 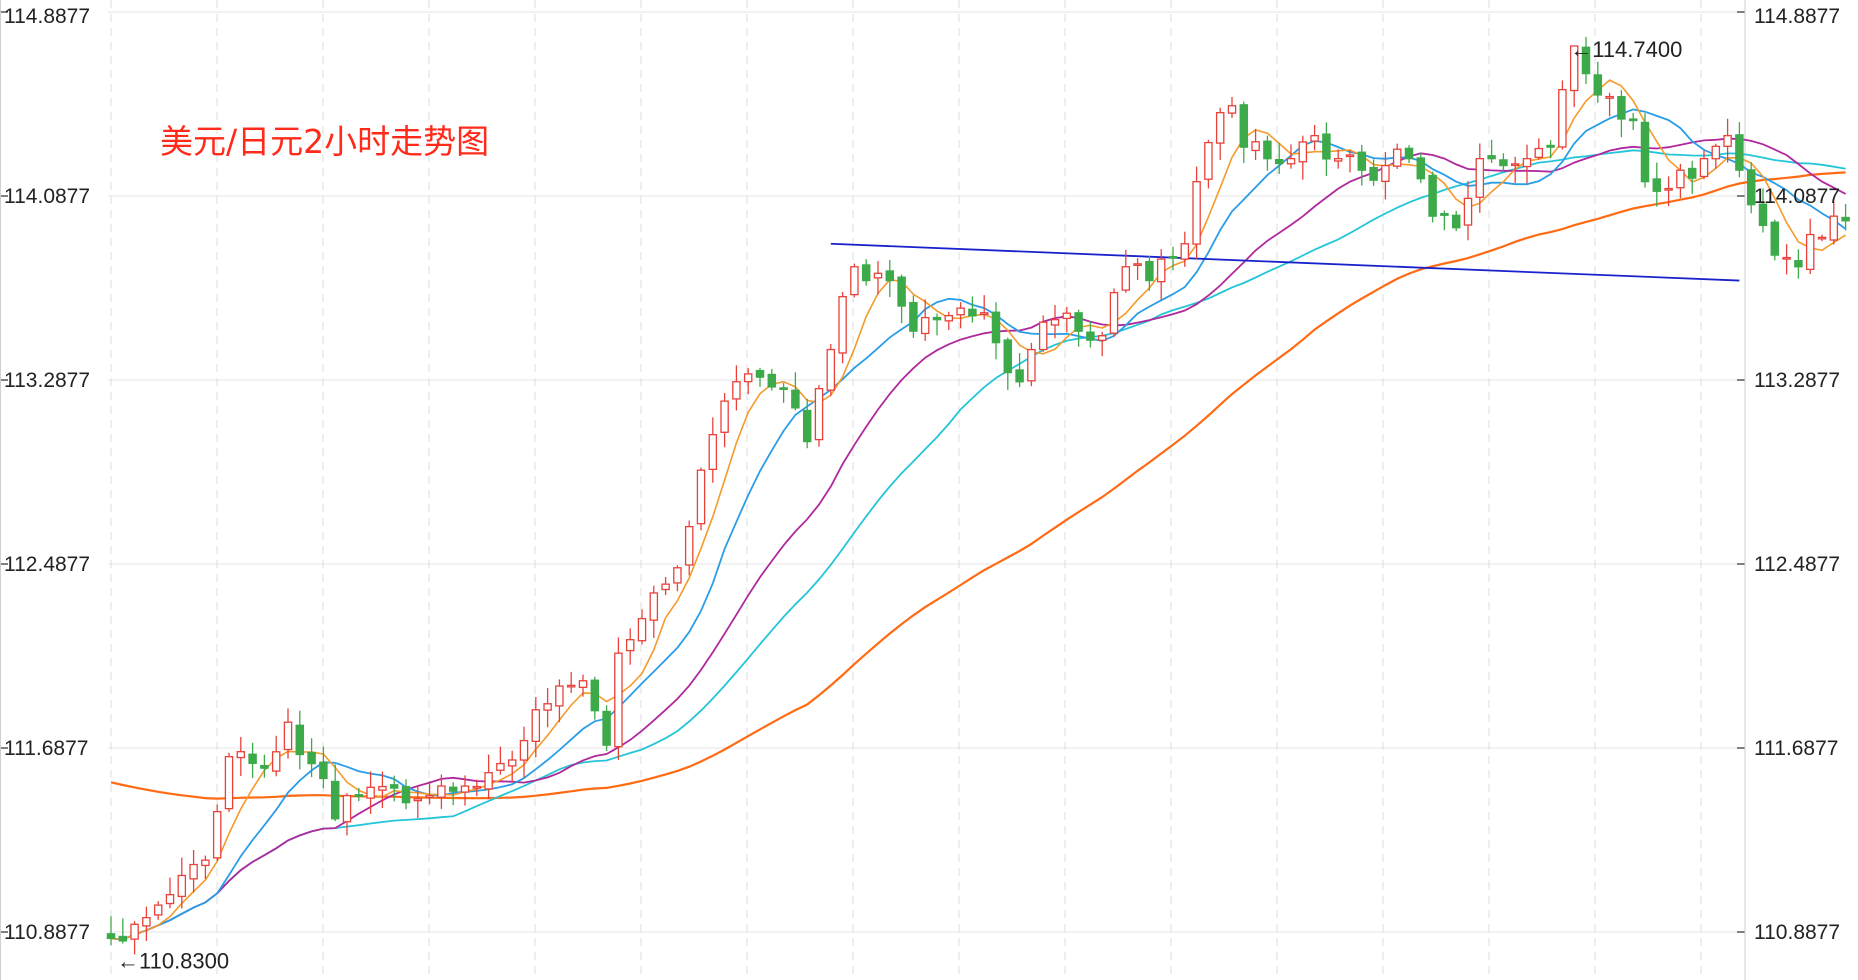 What do you see at coordinates (173, 960) in the screenshot?
I see `low-annotation: ←110.8300` at bounding box center [173, 960].